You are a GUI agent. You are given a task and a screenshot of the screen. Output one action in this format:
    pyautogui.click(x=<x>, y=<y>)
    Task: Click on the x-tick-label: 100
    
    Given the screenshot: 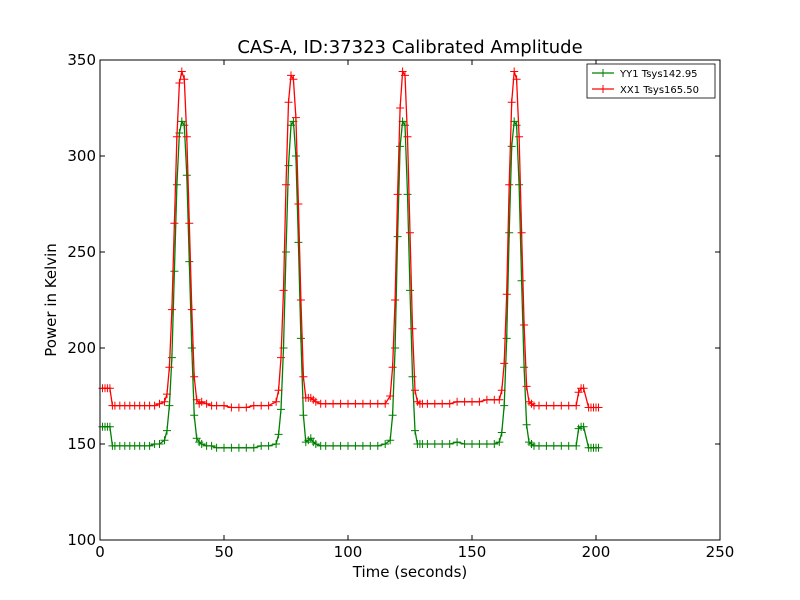 What is the action you would take?
    pyautogui.click(x=348, y=552)
    